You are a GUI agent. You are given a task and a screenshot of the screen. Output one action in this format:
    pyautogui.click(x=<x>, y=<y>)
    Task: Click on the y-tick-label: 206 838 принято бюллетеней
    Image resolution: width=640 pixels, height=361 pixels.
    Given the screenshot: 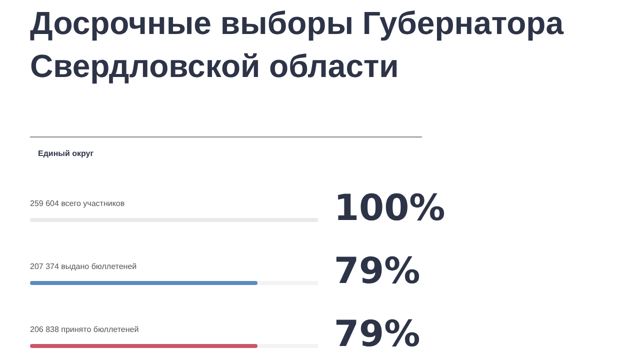 What is the action you would take?
    pyautogui.click(x=84, y=329)
    